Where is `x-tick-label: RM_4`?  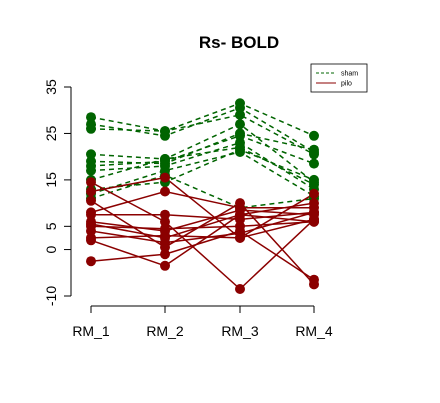
x-tick-label: RM_4 is located at coordinates (314, 331).